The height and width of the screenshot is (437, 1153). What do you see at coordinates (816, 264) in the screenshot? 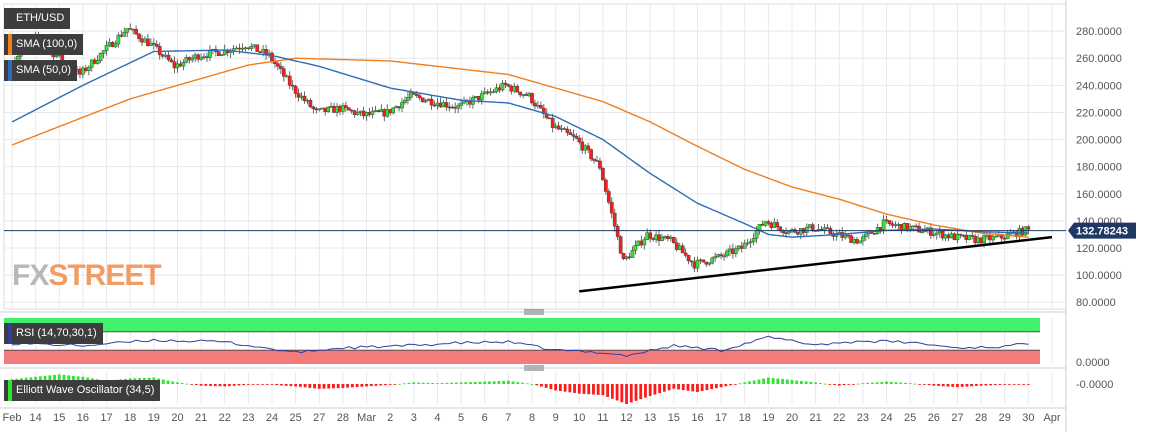
I see `trendline` at bounding box center [816, 264].